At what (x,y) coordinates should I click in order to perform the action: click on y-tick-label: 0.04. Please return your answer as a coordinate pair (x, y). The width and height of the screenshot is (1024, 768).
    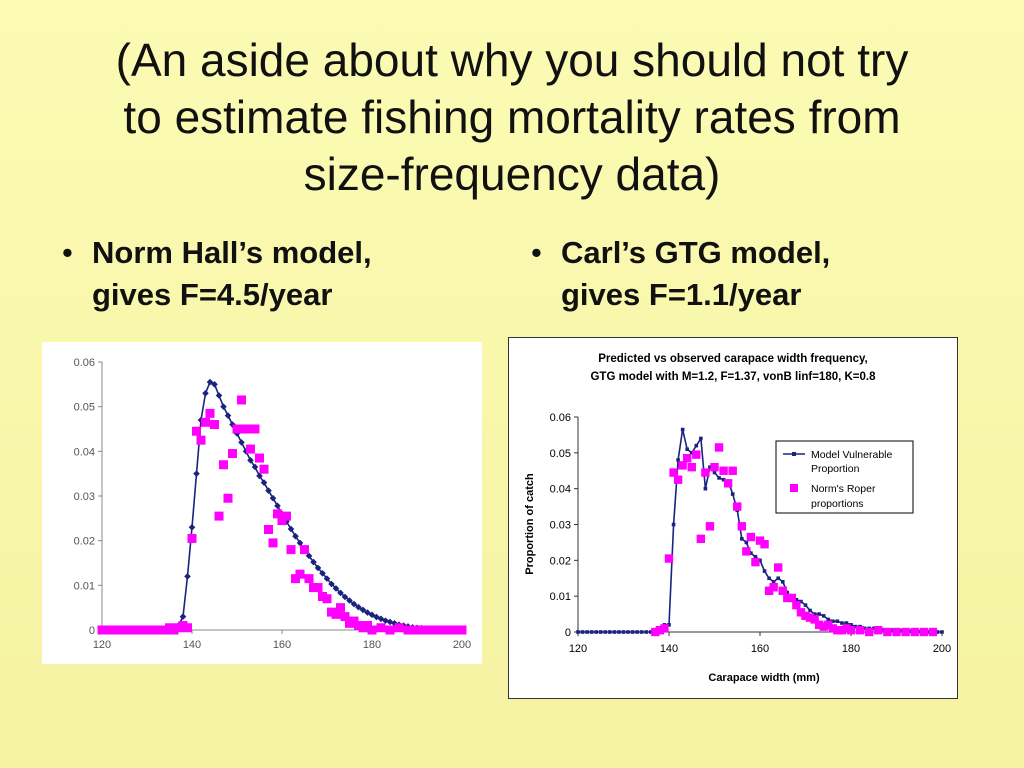
    Looking at the image, I should click on (560, 490).